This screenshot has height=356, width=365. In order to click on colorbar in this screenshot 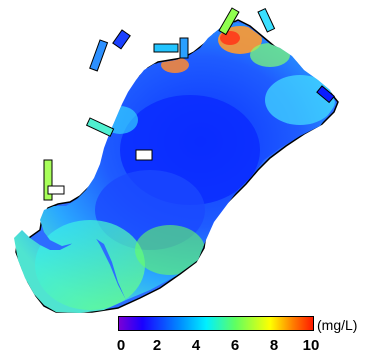, I will do `click(216, 323)`.